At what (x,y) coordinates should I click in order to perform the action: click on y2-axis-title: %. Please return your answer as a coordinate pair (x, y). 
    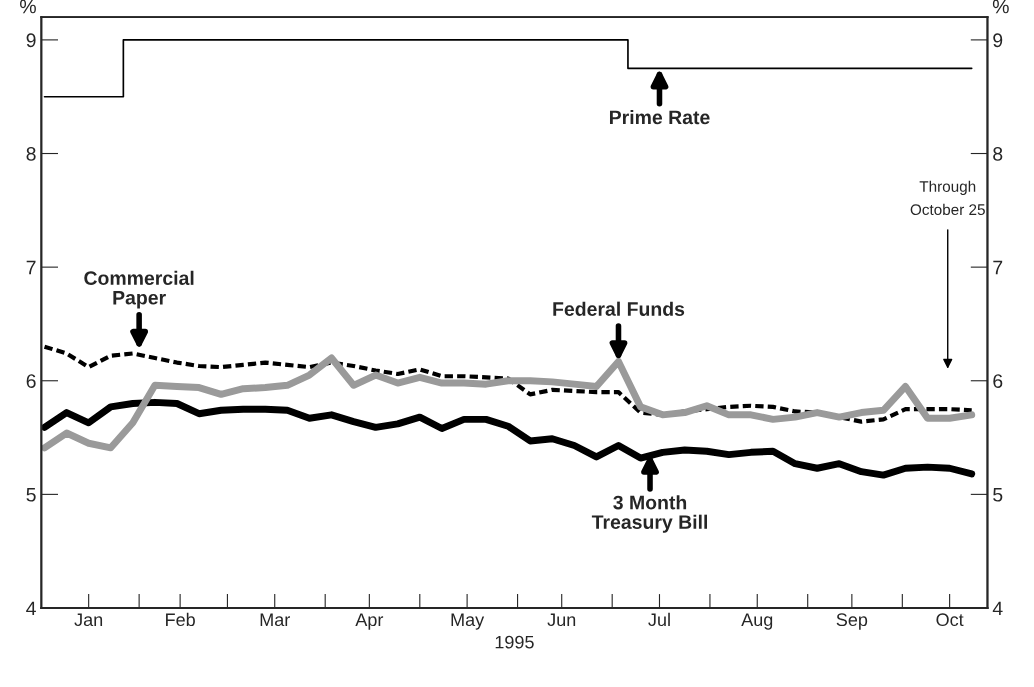
    Looking at the image, I should click on (1000, 7).